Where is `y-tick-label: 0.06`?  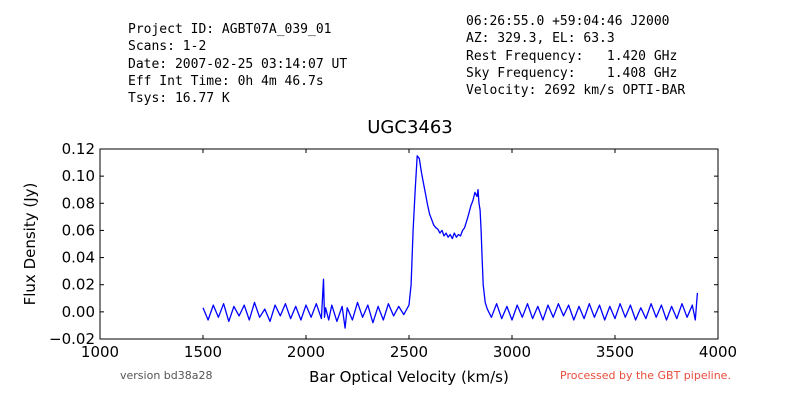
y-tick-label: 0.06 is located at coordinates (78, 230).